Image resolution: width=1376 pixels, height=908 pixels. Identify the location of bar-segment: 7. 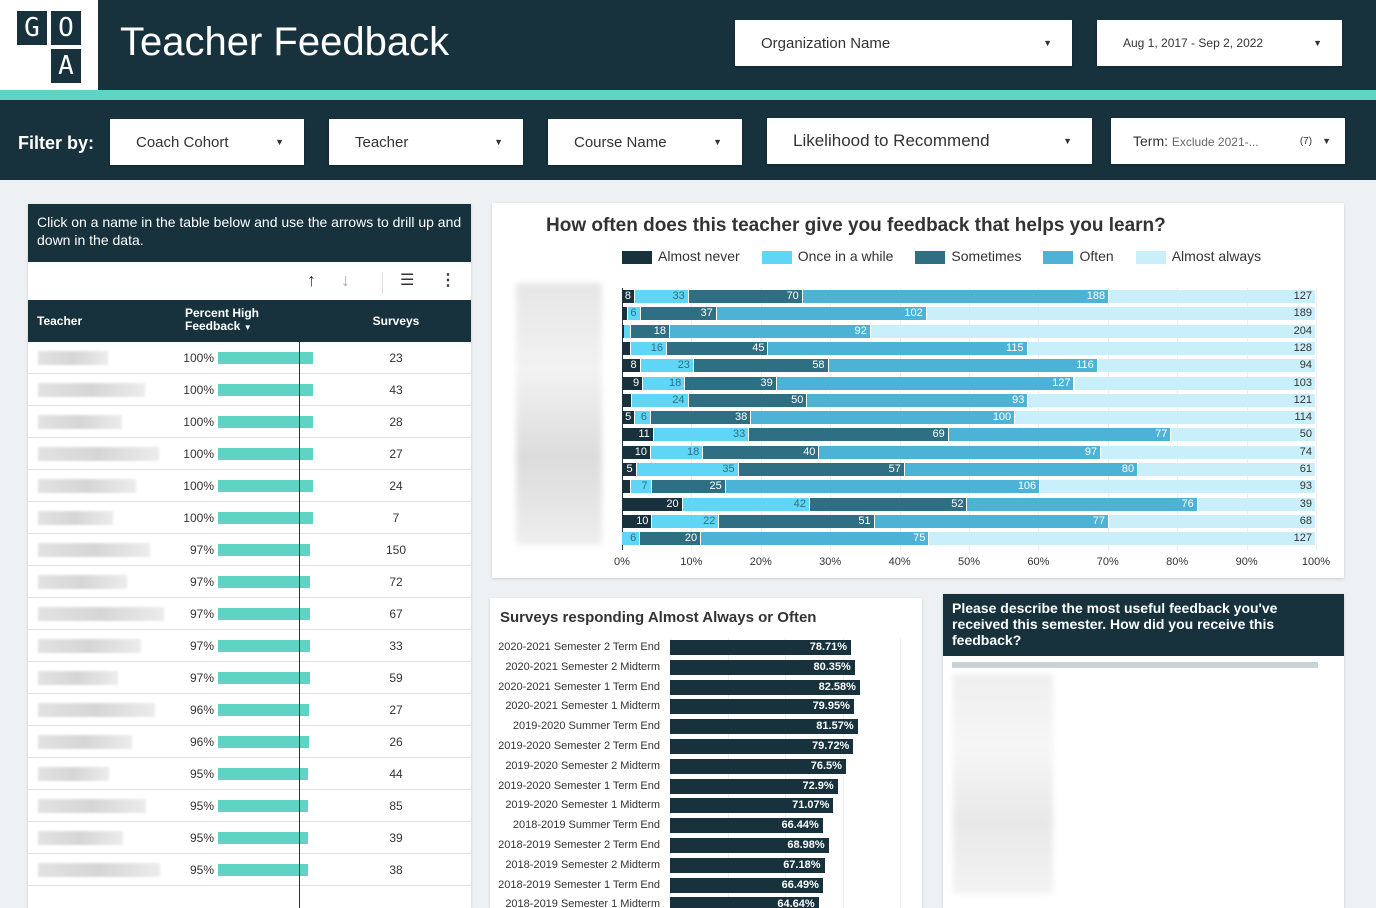
(641, 487).